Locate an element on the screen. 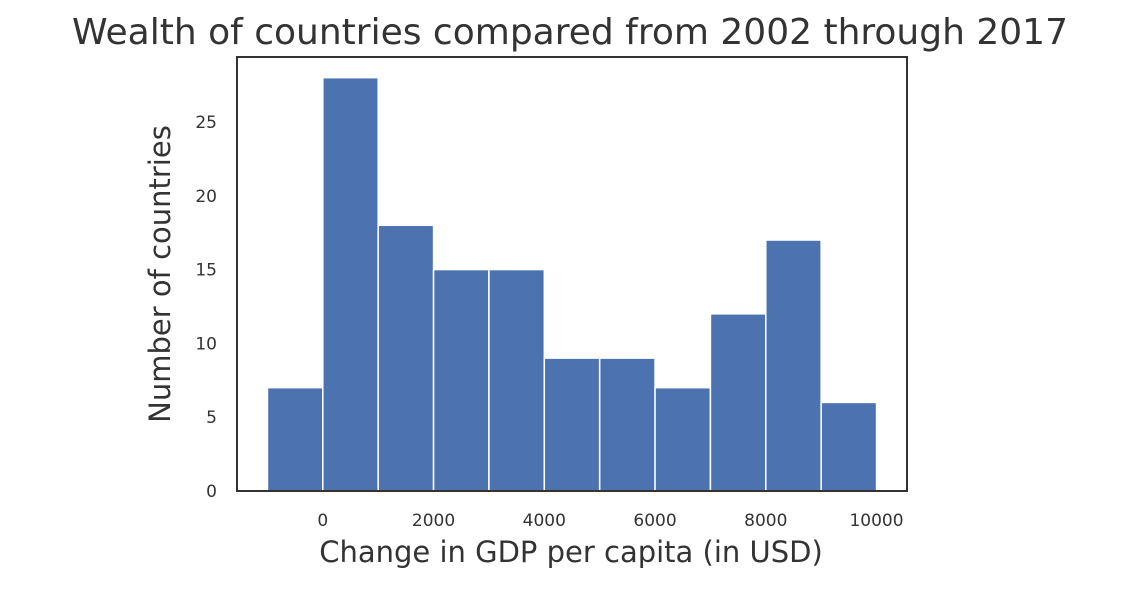 This screenshot has height=592, width=1146. y-tick-label: 20 is located at coordinates (206, 197).